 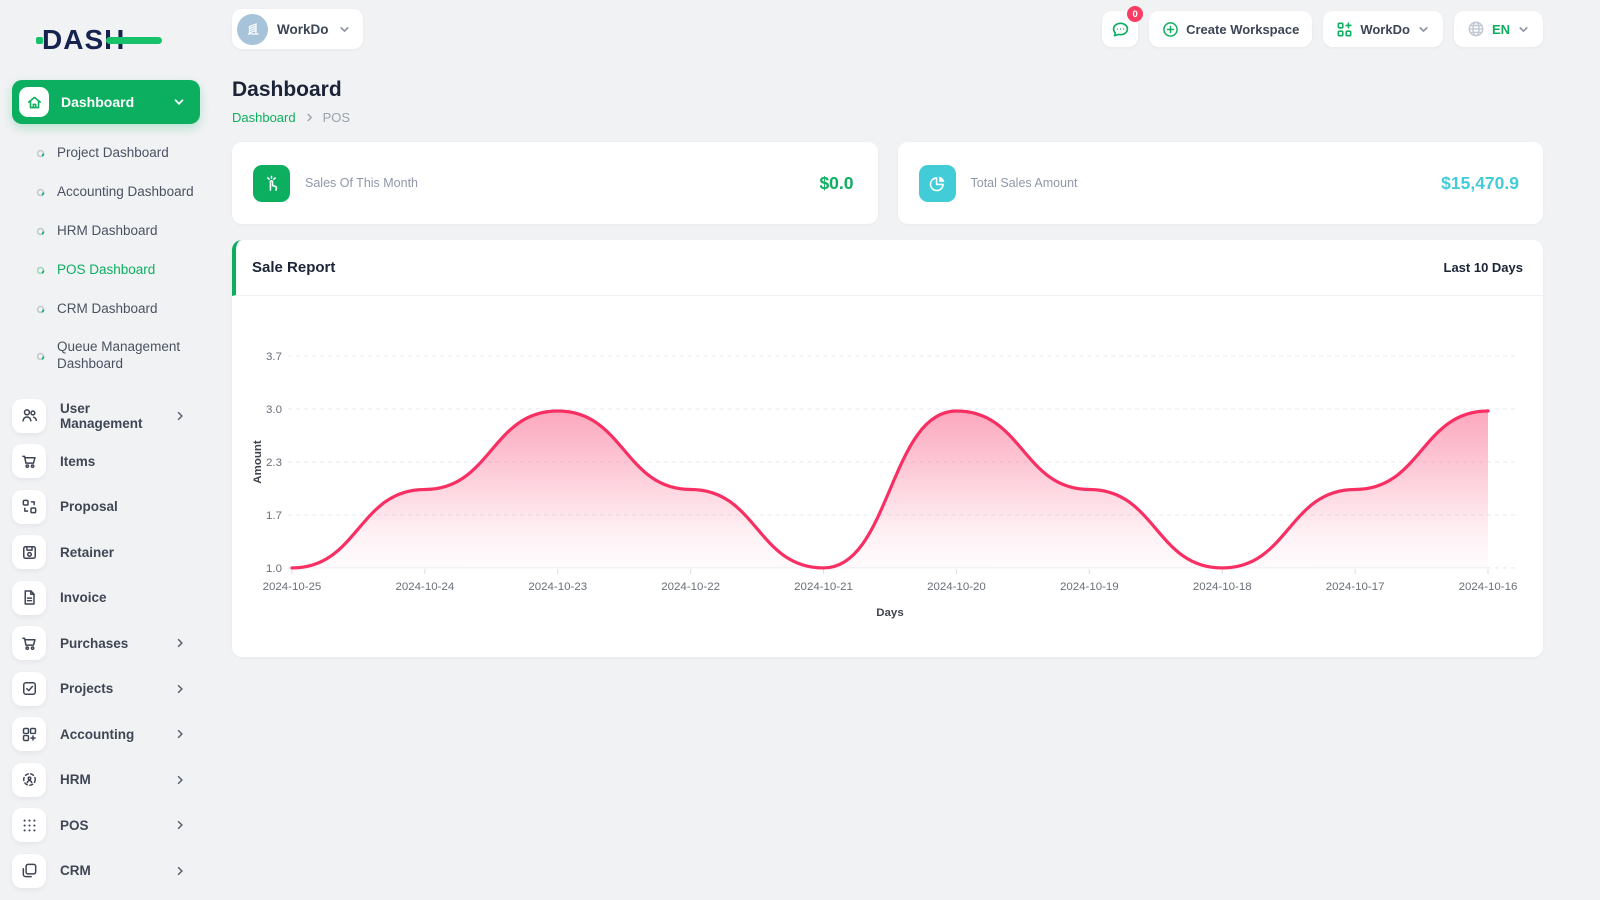 I want to click on svg-text: 2024-10-20, so click(x=956, y=587).